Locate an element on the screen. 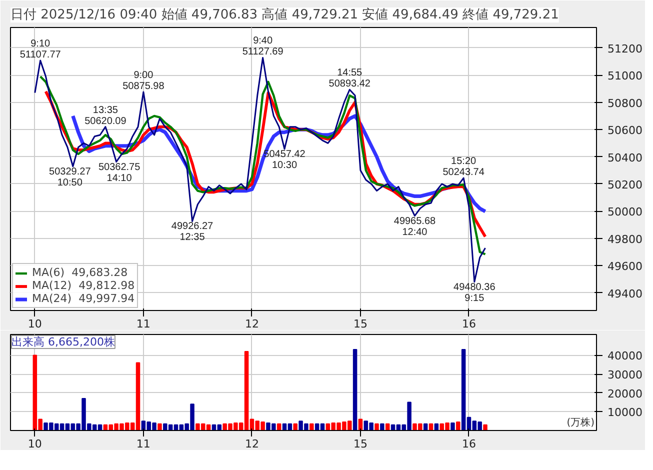 This screenshot has height=470, width=653. annotation: 13:35 50620.09 is located at coordinates (105, 115).